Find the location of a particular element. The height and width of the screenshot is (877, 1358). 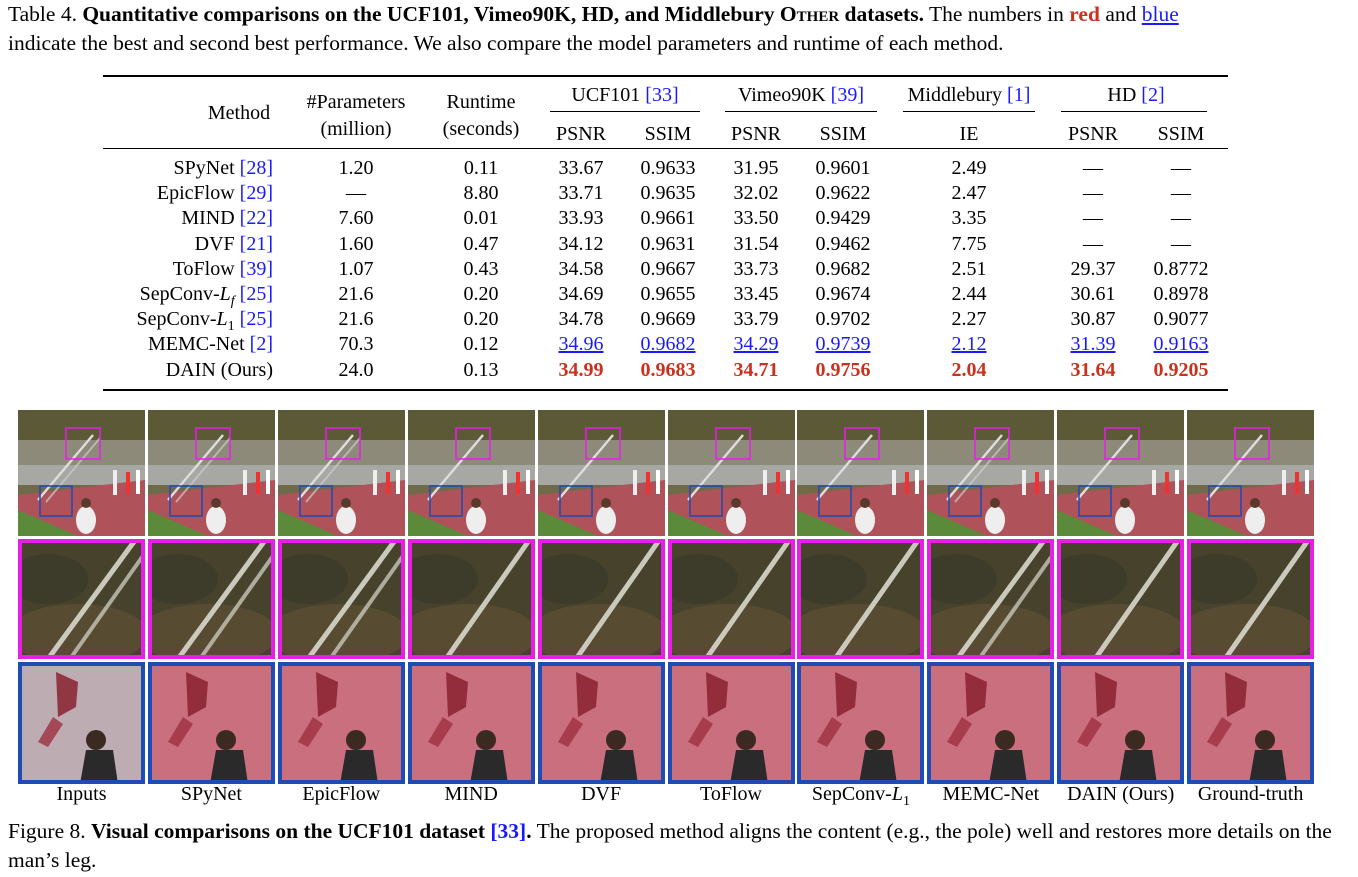

cell-ucf-psnr: 34.78 is located at coordinates (581, 319).